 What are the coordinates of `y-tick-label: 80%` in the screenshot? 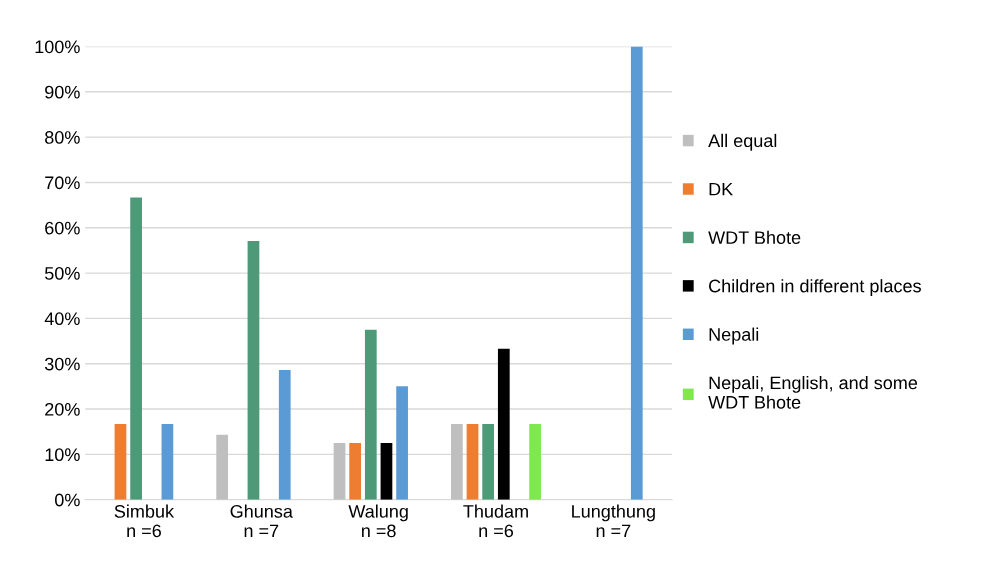 It's located at (62, 137).